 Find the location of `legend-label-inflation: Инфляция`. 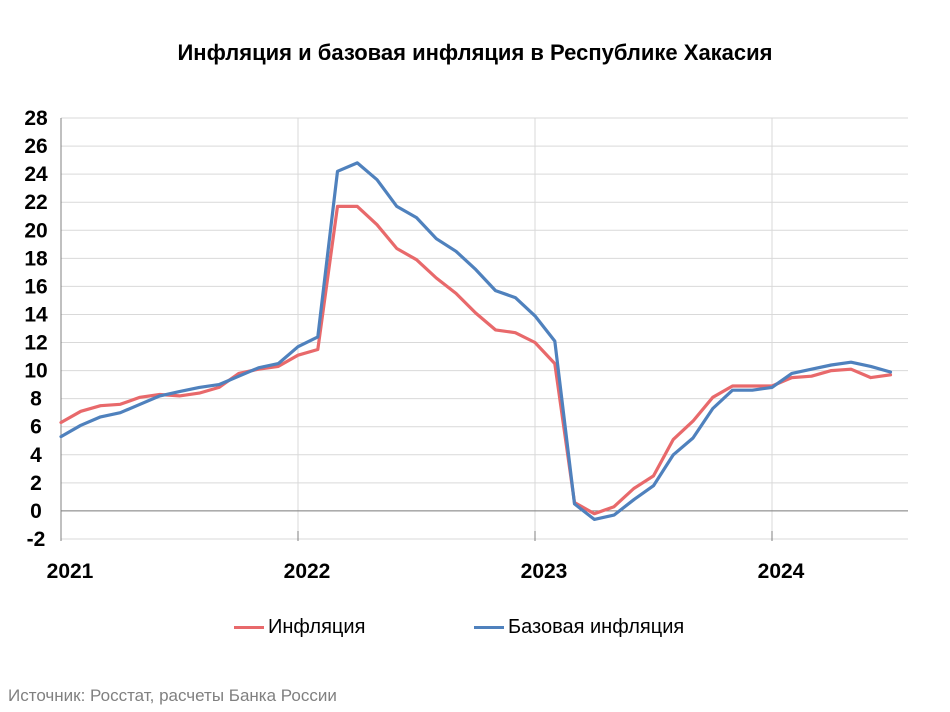

legend-label-inflation: Инфляция is located at coordinates (317, 627).